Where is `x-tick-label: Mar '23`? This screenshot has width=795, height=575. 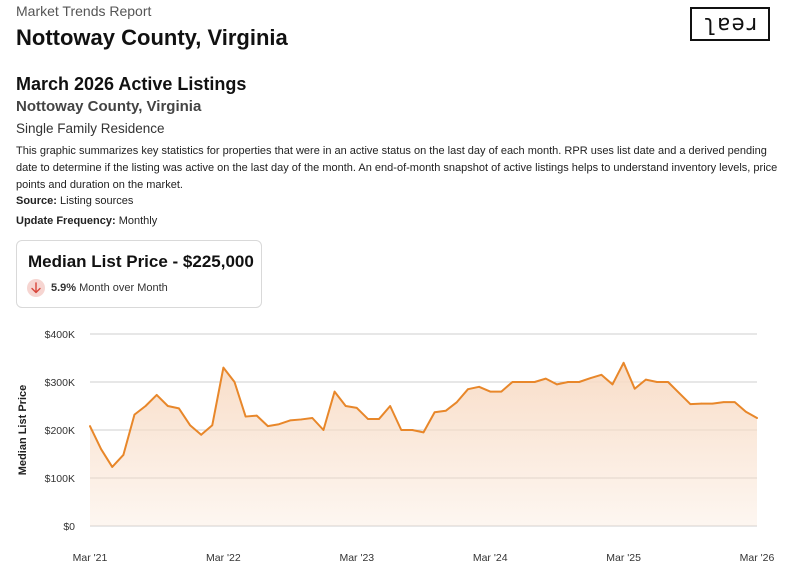 x-tick-label: Mar '23 is located at coordinates (356, 558).